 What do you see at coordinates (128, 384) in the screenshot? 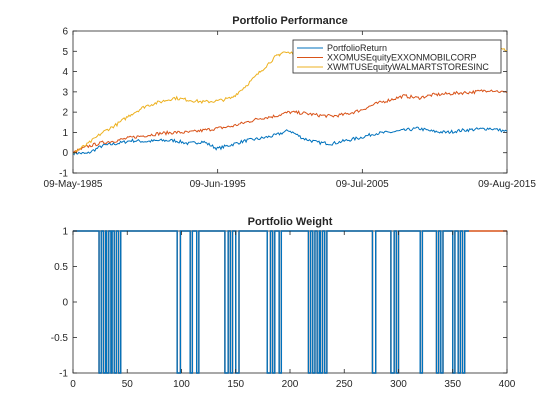
I see `weight-xtick-label: 50` at bounding box center [128, 384].